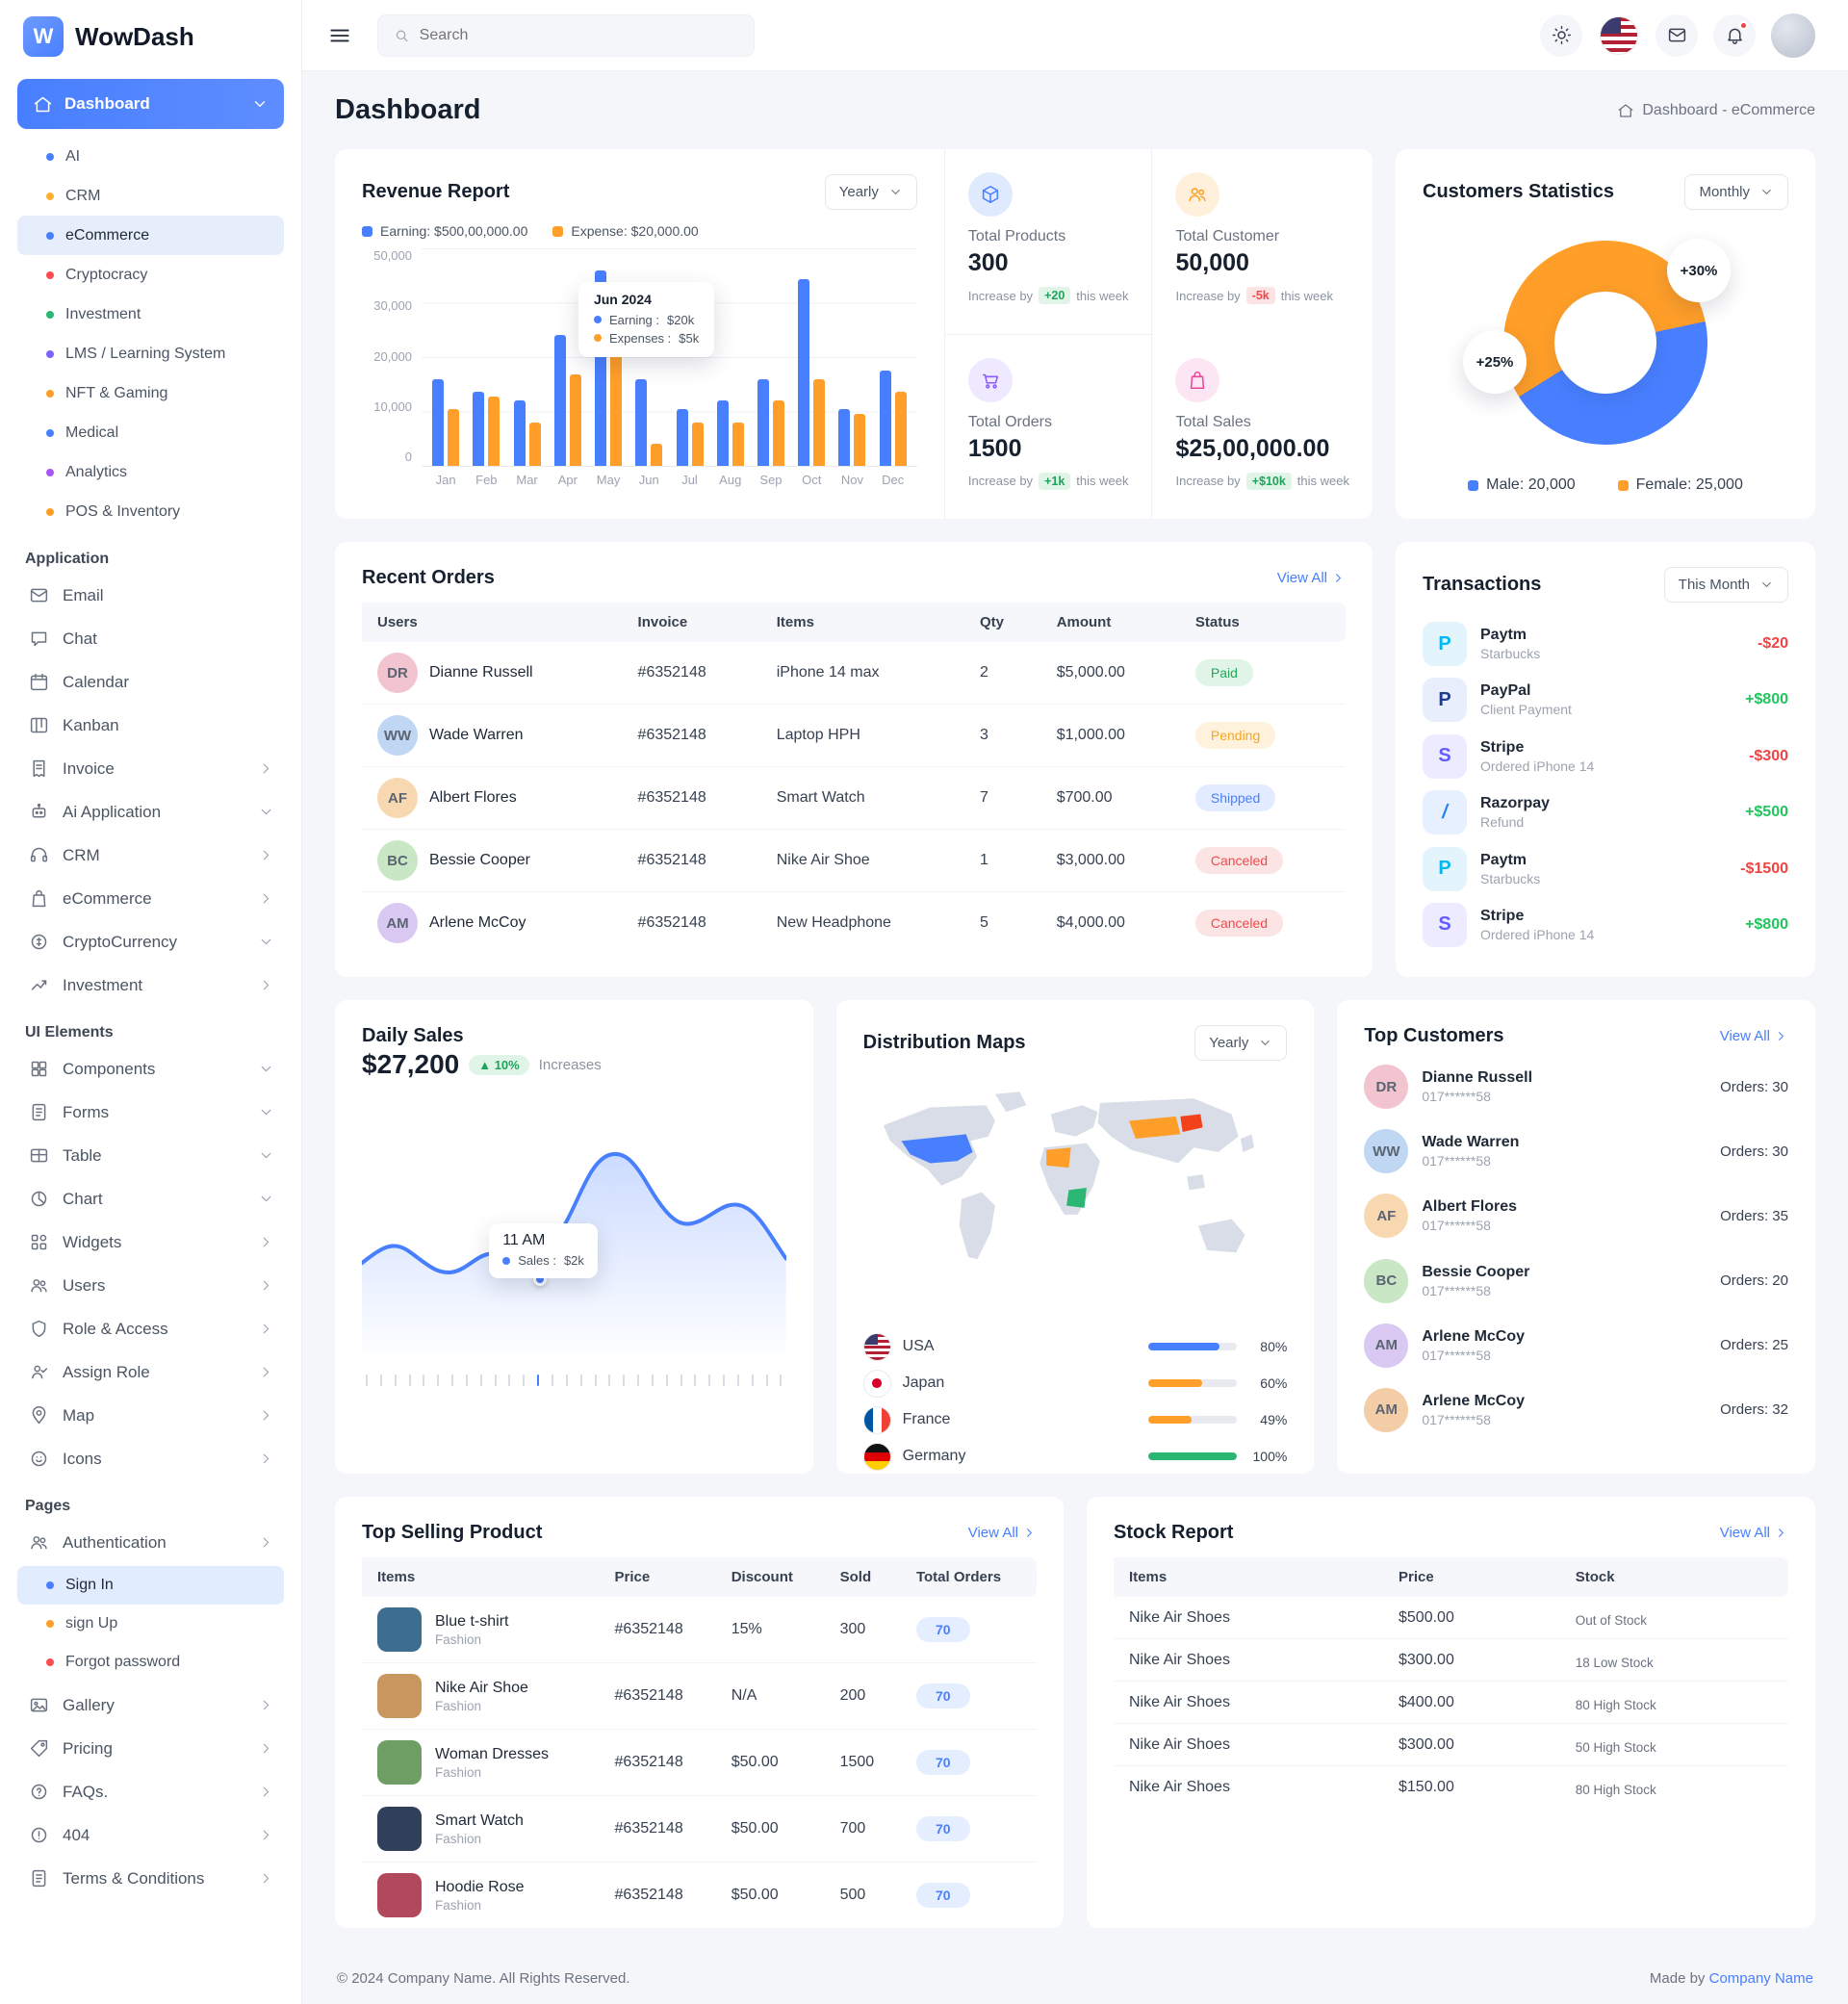 This screenshot has height=2004, width=1848. What do you see at coordinates (150, 595) in the screenshot?
I see `sidebar-item: Email` at bounding box center [150, 595].